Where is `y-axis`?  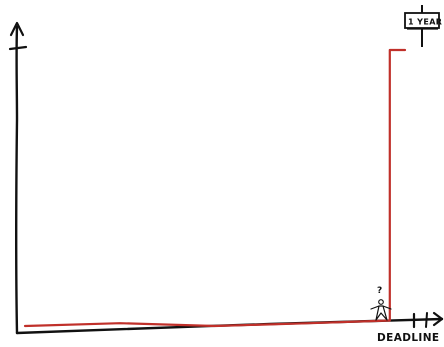 y-axis is located at coordinates (17, 180).